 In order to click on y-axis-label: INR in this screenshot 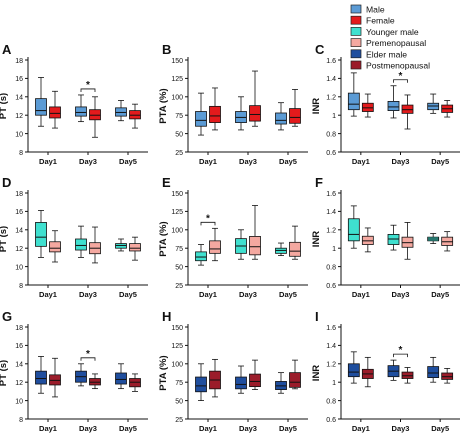, I will do `click(316, 373)`.